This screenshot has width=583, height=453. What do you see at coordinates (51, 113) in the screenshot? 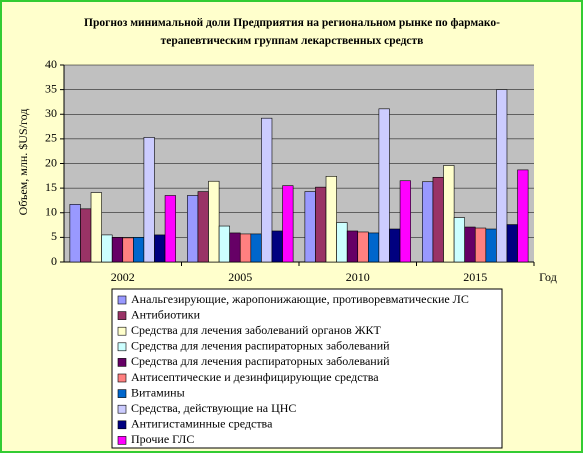
I see `y-tick-label: 30` at bounding box center [51, 113].